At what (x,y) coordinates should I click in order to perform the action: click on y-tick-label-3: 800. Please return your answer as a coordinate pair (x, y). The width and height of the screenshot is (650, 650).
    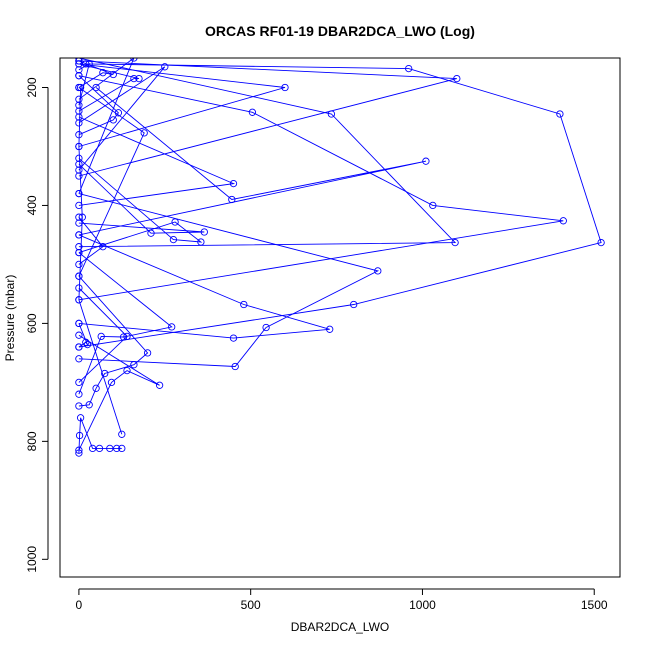
    Looking at the image, I should click on (32, 441).